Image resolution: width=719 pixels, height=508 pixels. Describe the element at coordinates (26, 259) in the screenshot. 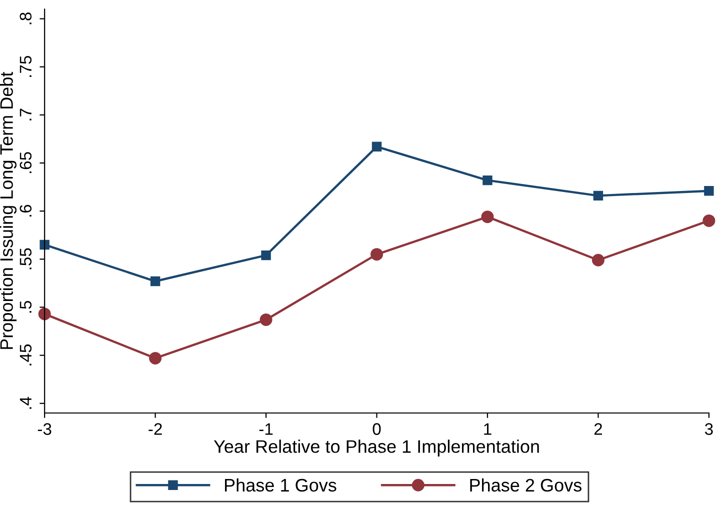

I see `y-tick-label: .55` at that location.